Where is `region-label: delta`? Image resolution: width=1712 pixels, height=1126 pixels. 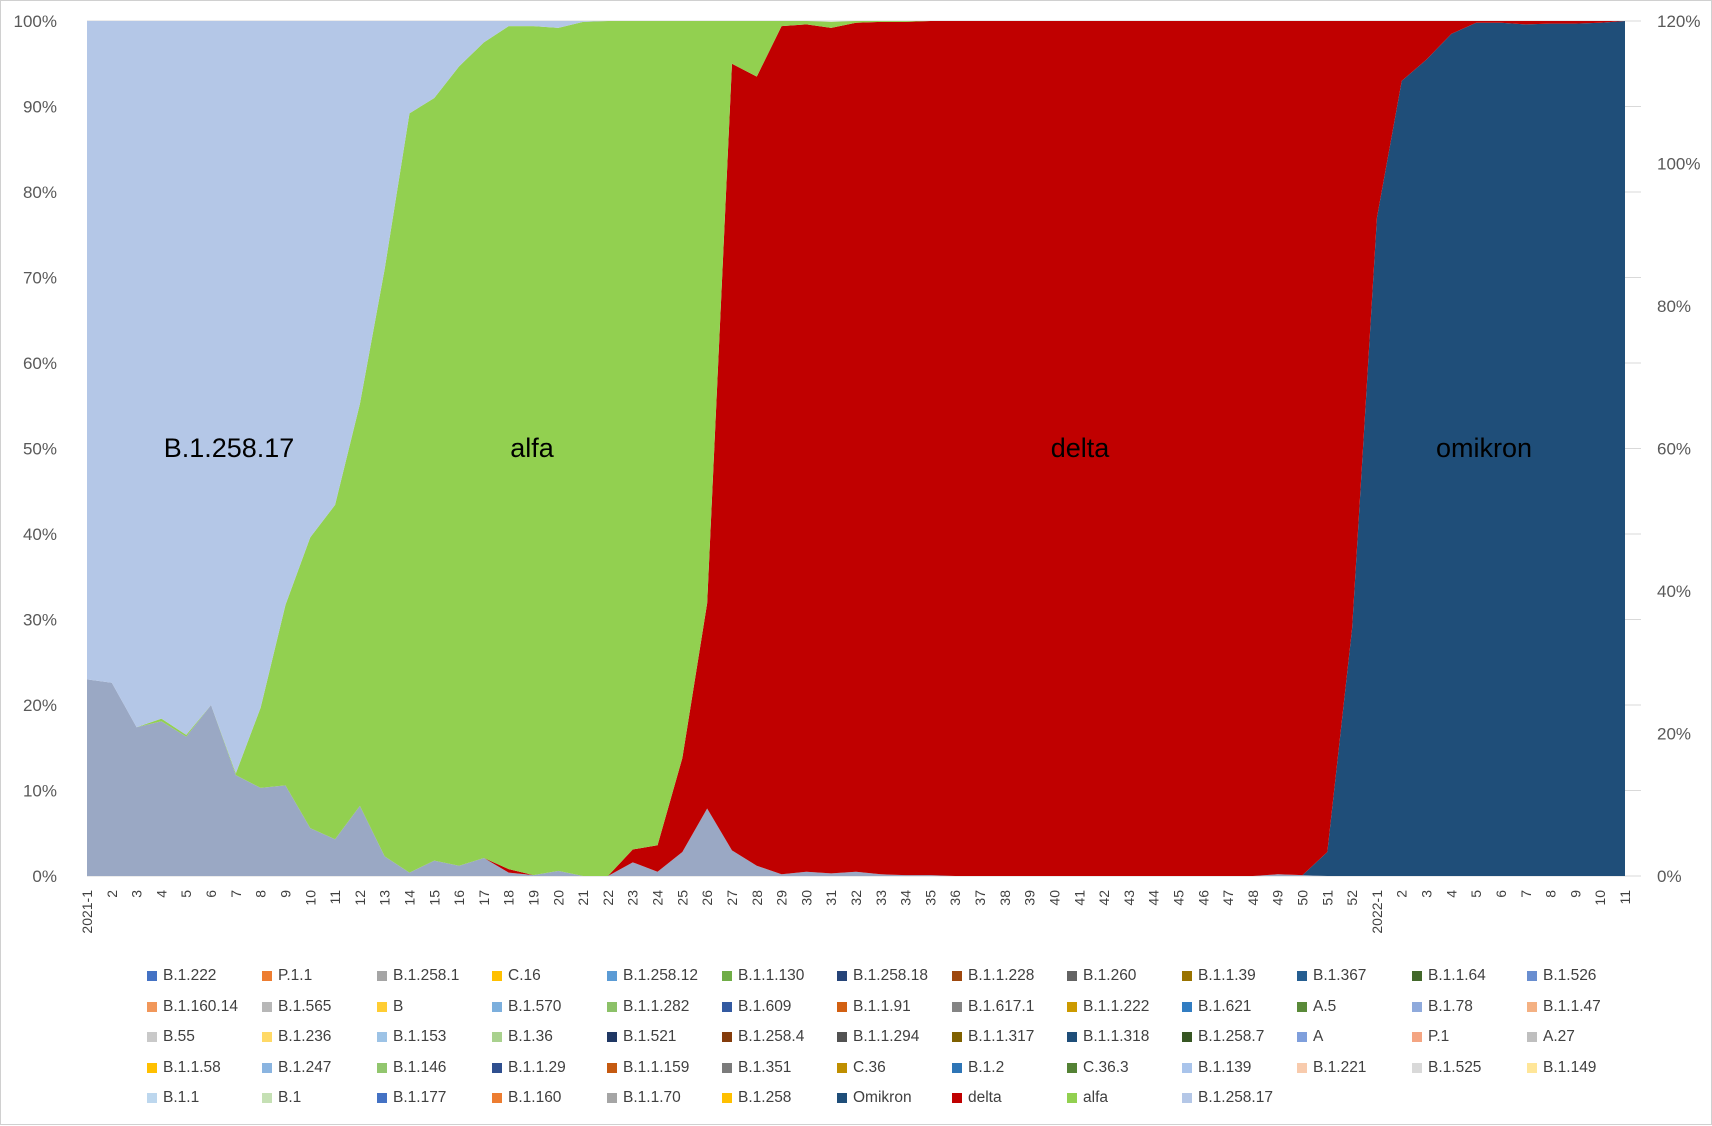 region-label: delta is located at coordinates (1081, 448).